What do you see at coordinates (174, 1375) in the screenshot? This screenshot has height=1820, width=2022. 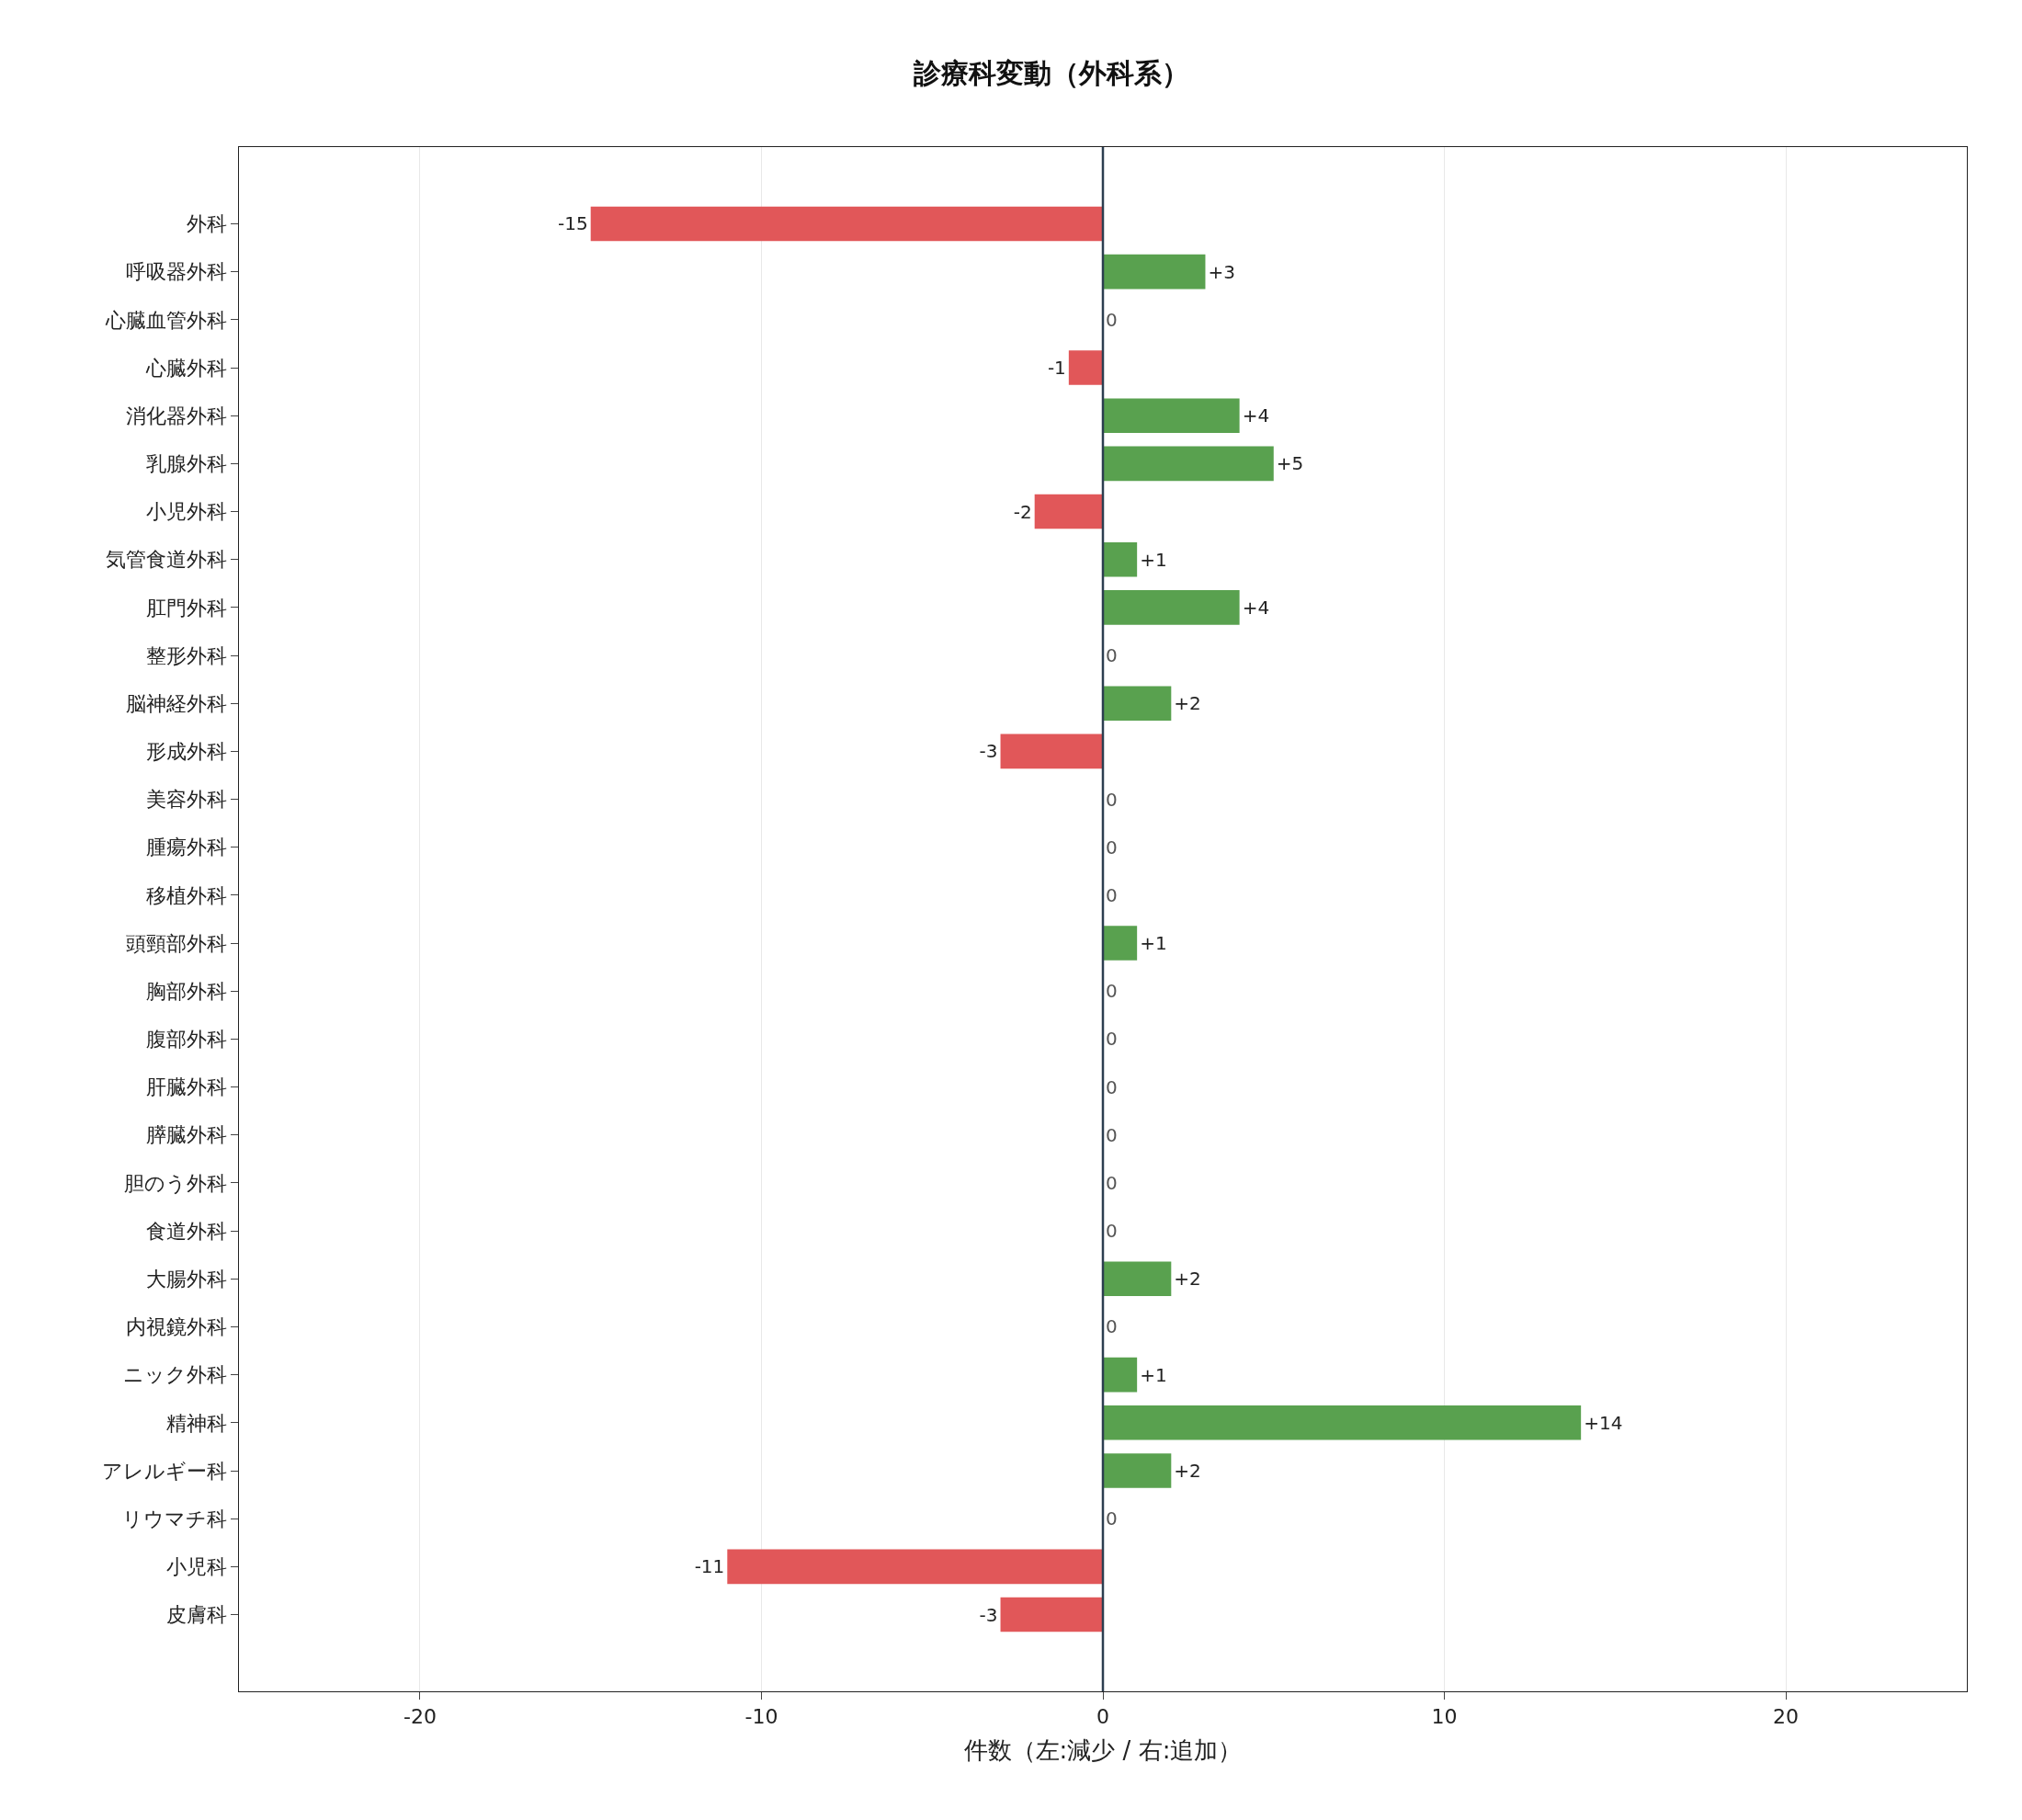 I see `y-tick-label: ニック外科` at bounding box center [174, 1375].